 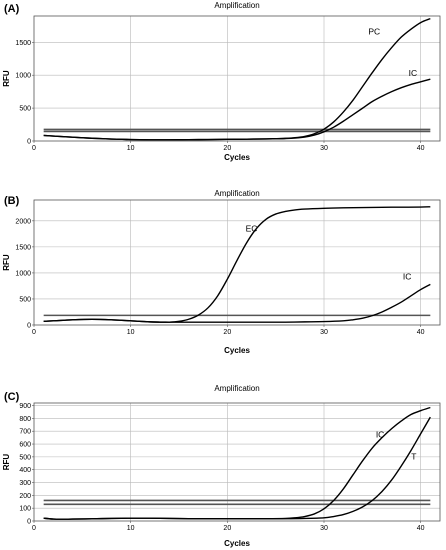 What do you see at coordinates (12, 201) in the screenshot?
I see `panel-label: (B)` at bounding box center [12, 201].